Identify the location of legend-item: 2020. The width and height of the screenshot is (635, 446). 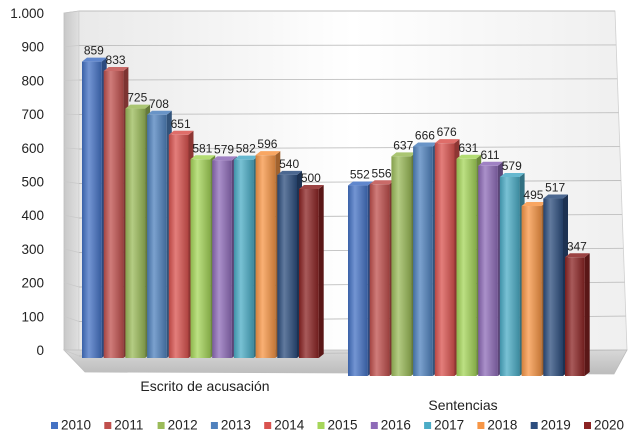
(604, 425).